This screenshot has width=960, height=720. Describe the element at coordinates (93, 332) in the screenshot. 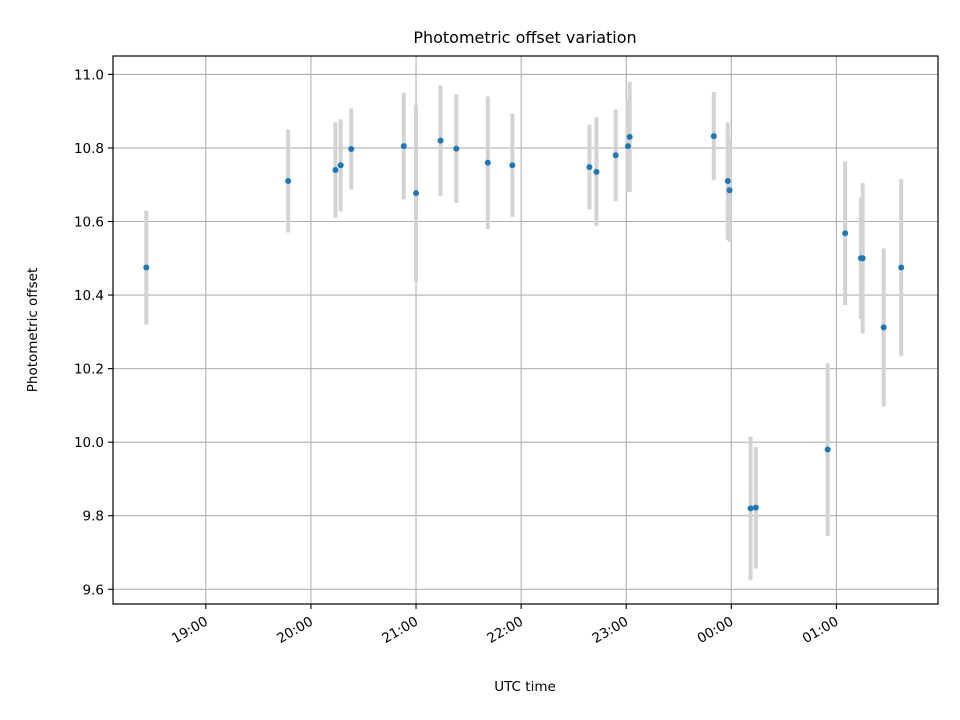

I see `y-axis-ticks: 9.6 9.8 10.0 10.2 10.4 10.6 10.8 11.0` at that location.